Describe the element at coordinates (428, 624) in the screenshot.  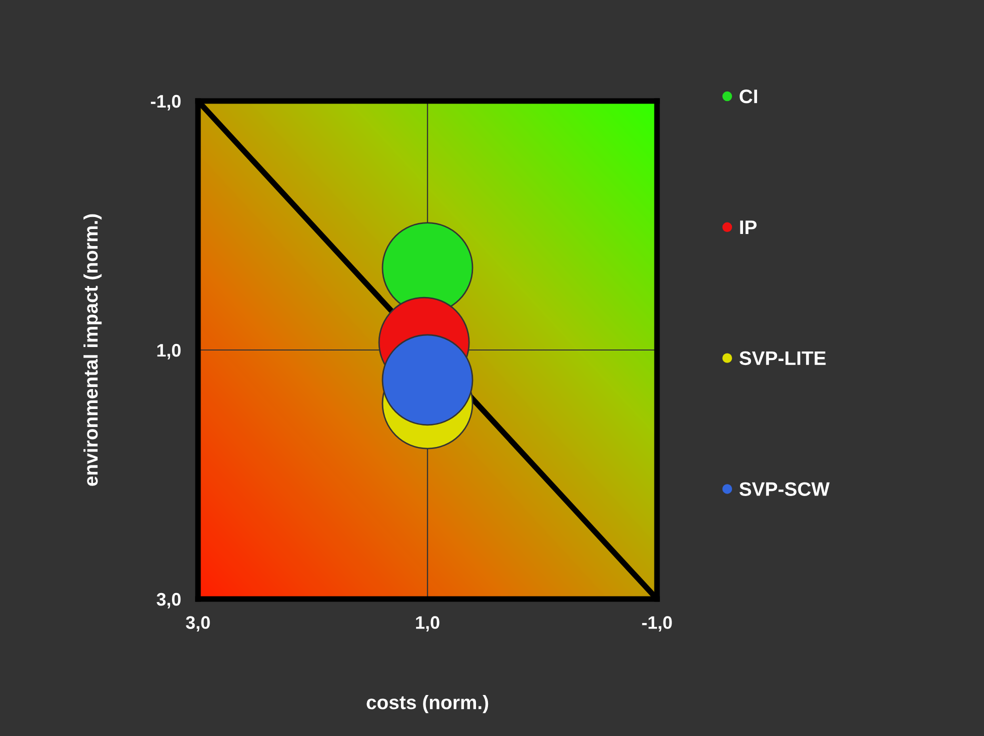
I see `x-tick-label: 1,0` at that location.